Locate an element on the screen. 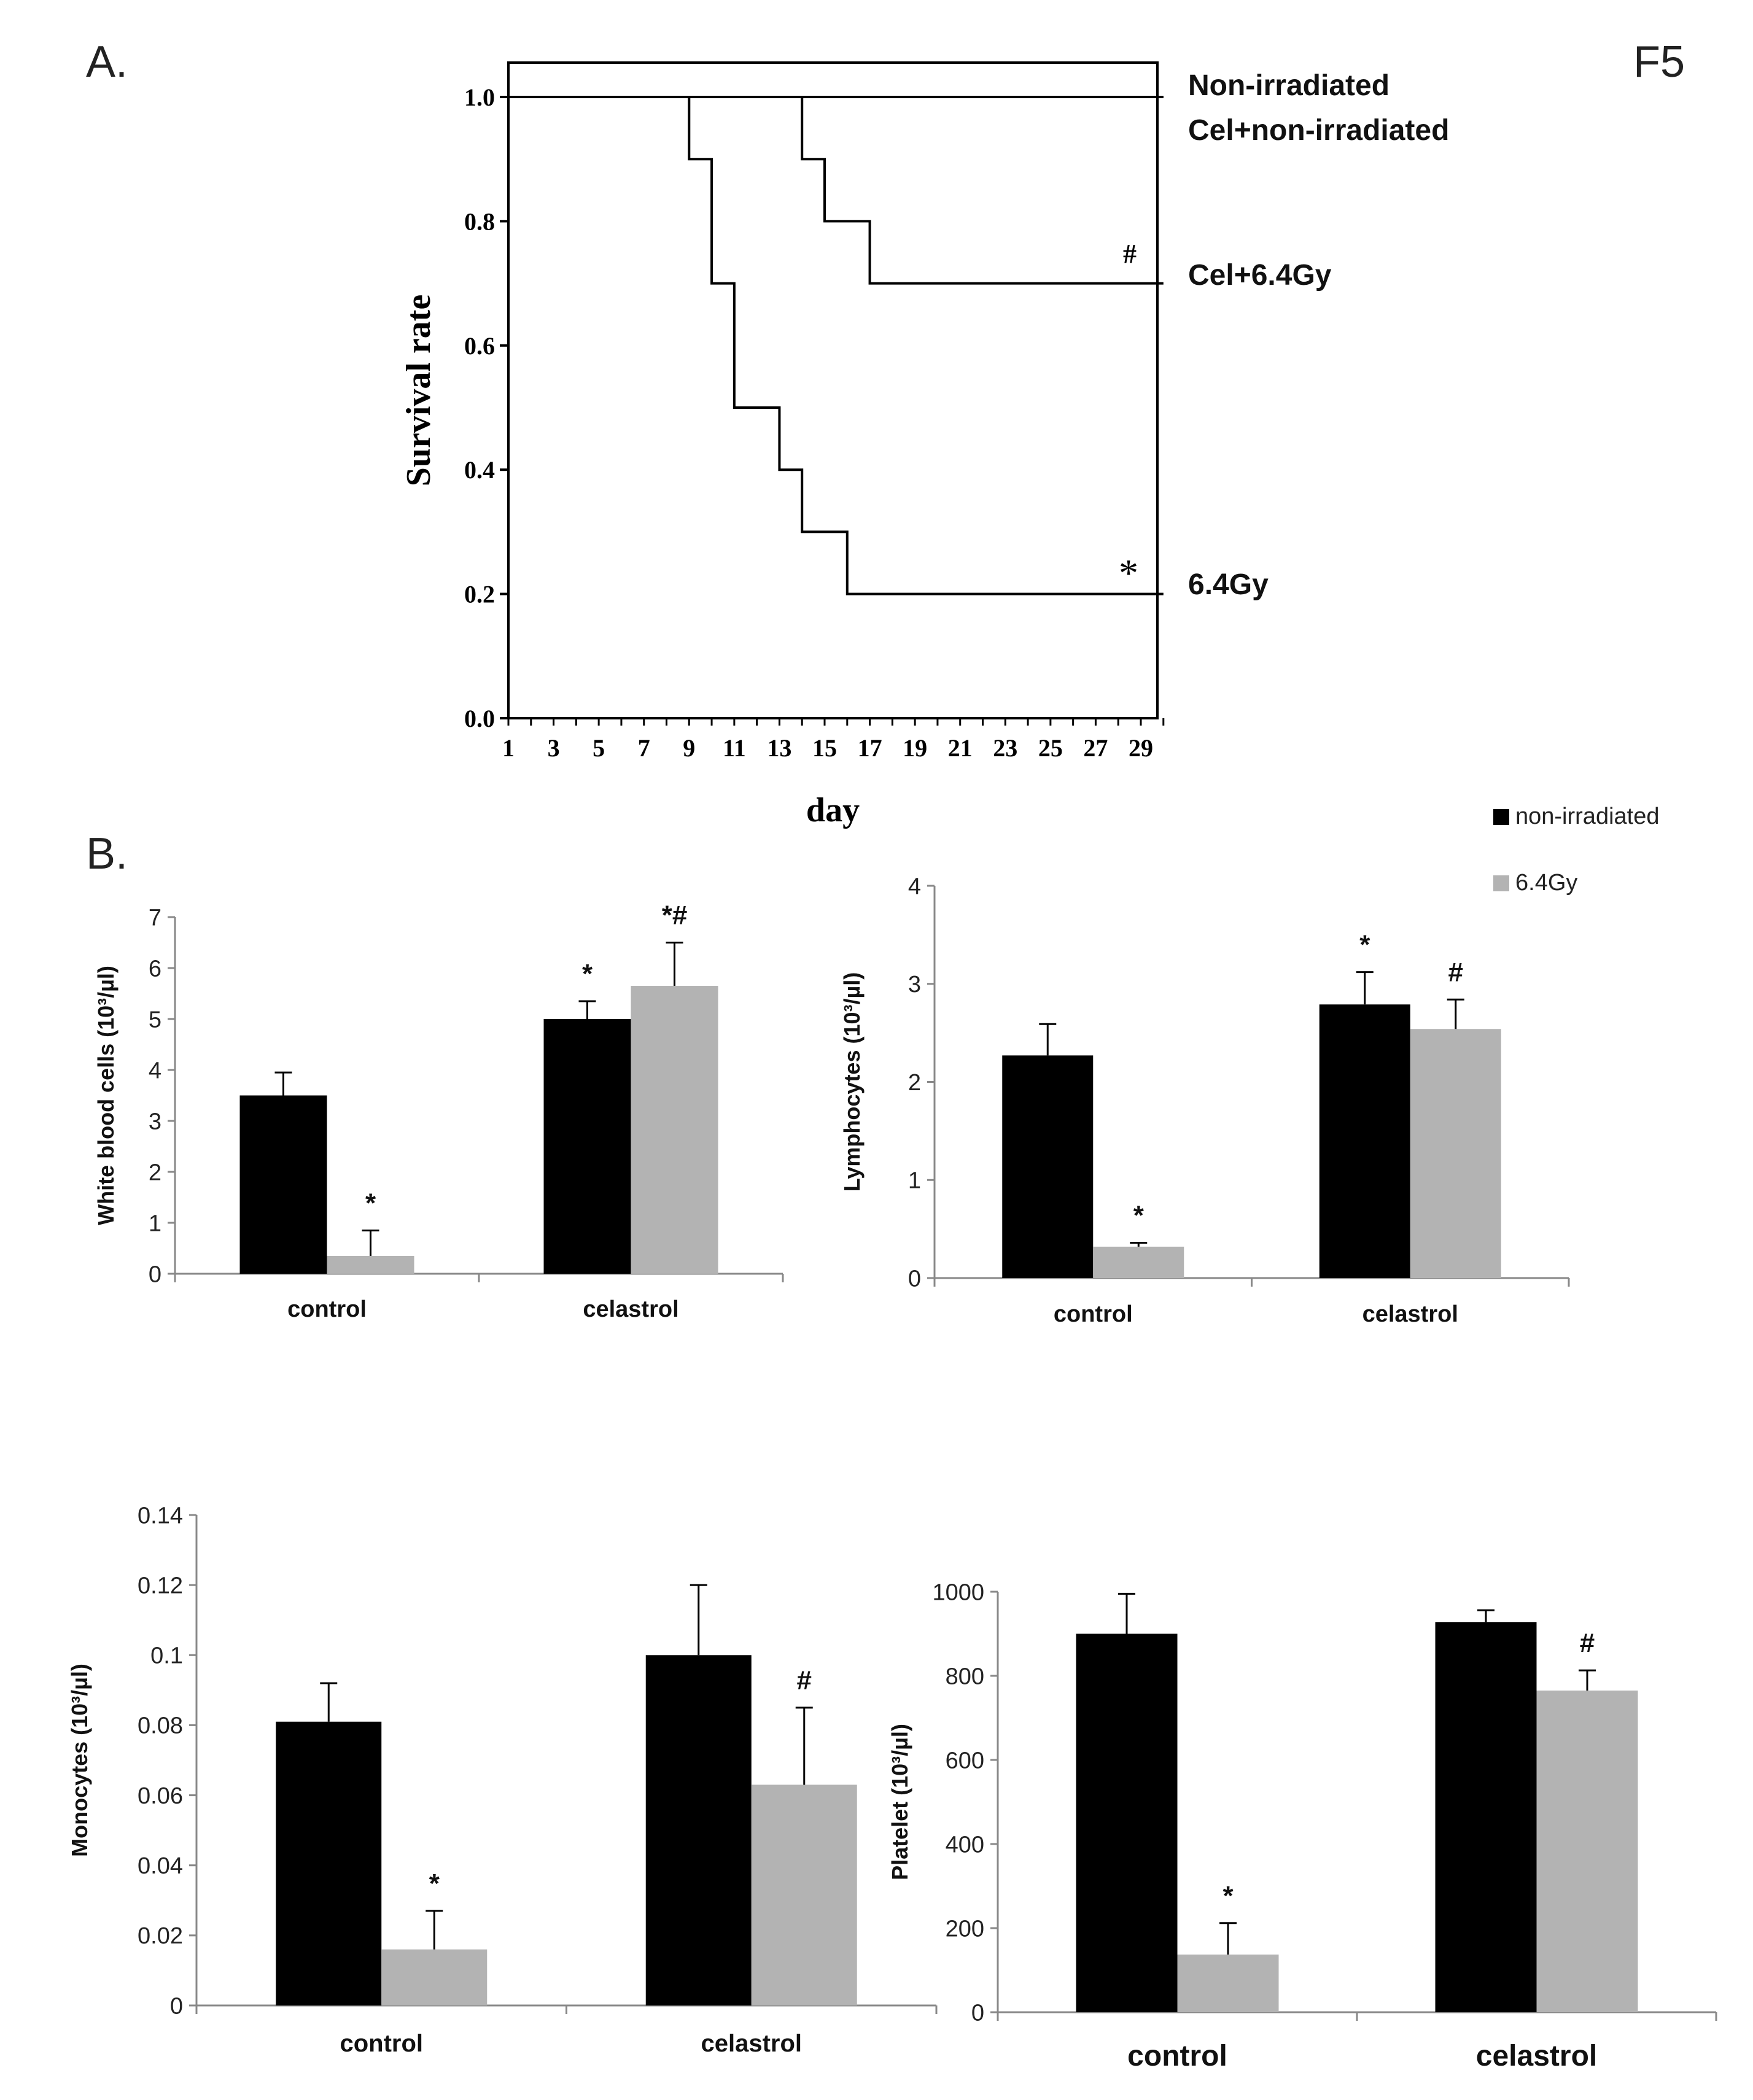 Image resolution: width=1753 pixels, height=2100 pixels. significance-marker: *# is located at coordinates (675, 916).